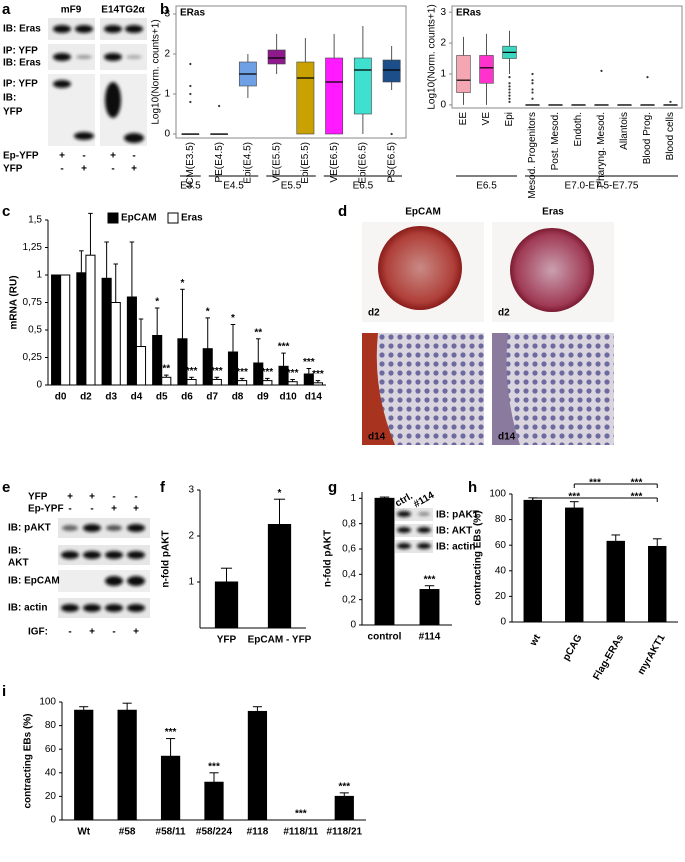 The image size is (685, 862). Describe the element at coordinates (136, 632) in the screenshot. I see `treatment-sign: +` at that location.